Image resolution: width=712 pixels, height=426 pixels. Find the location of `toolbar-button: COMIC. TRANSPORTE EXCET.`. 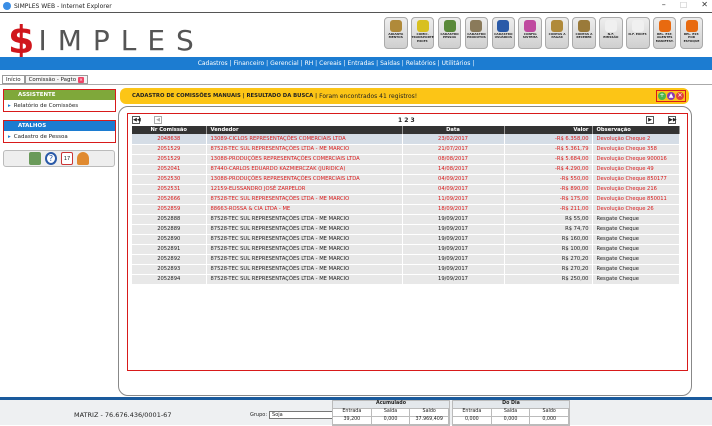

toolbar-button: COMIC. TRANSPORTE EXCET. is located at coordinates (422, 33).